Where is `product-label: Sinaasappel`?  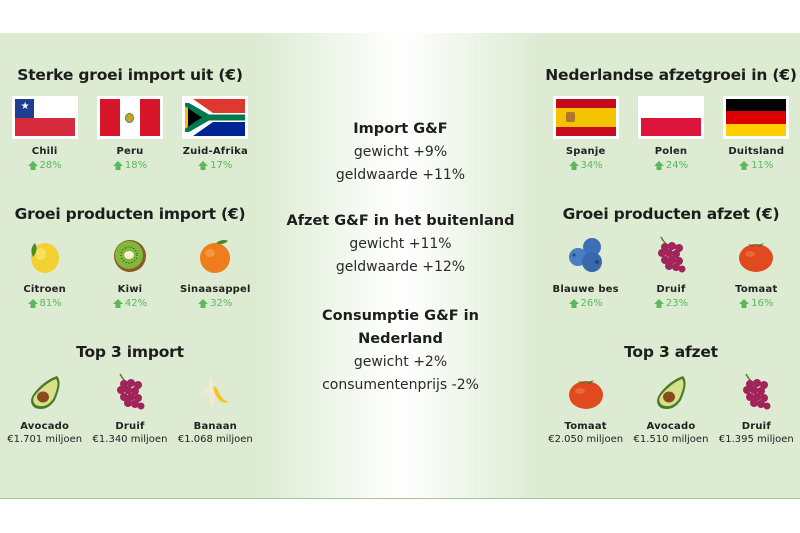 product-label: Sinaasappel is located at coordinates (215, 289).